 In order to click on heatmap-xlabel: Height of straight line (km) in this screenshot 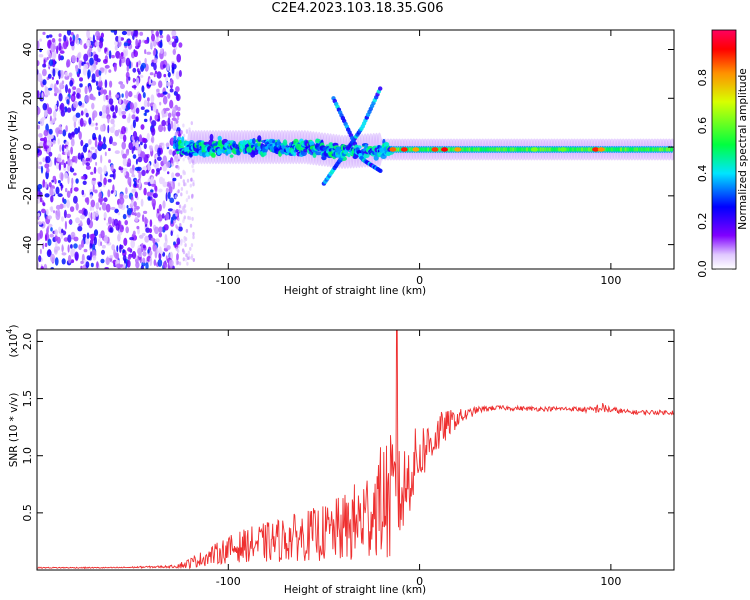, I will do `click(355, 291)`.